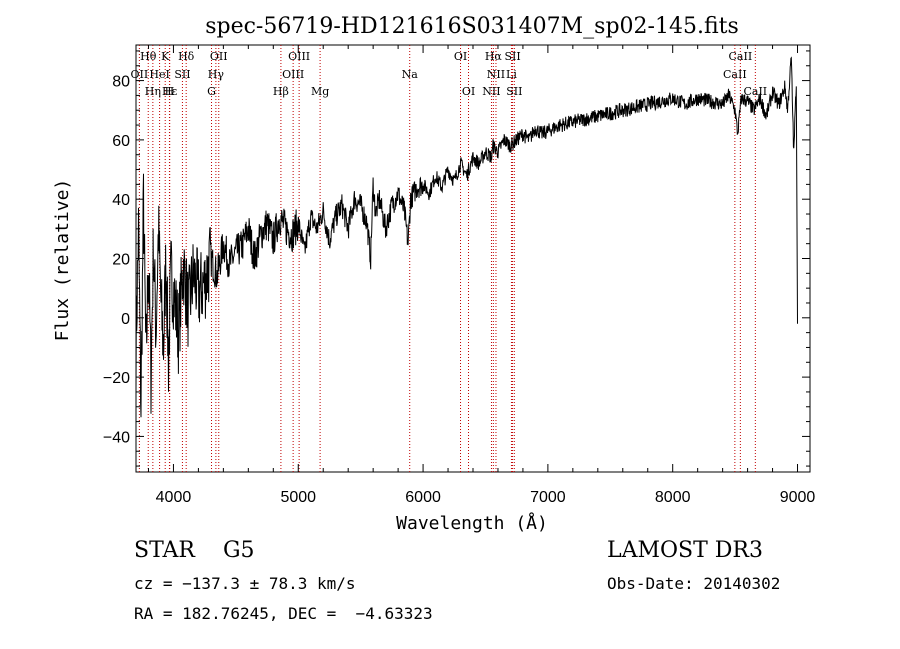 The image size is (900, 649). I want to click on emission-line-label: Hη, so click(153, 91).